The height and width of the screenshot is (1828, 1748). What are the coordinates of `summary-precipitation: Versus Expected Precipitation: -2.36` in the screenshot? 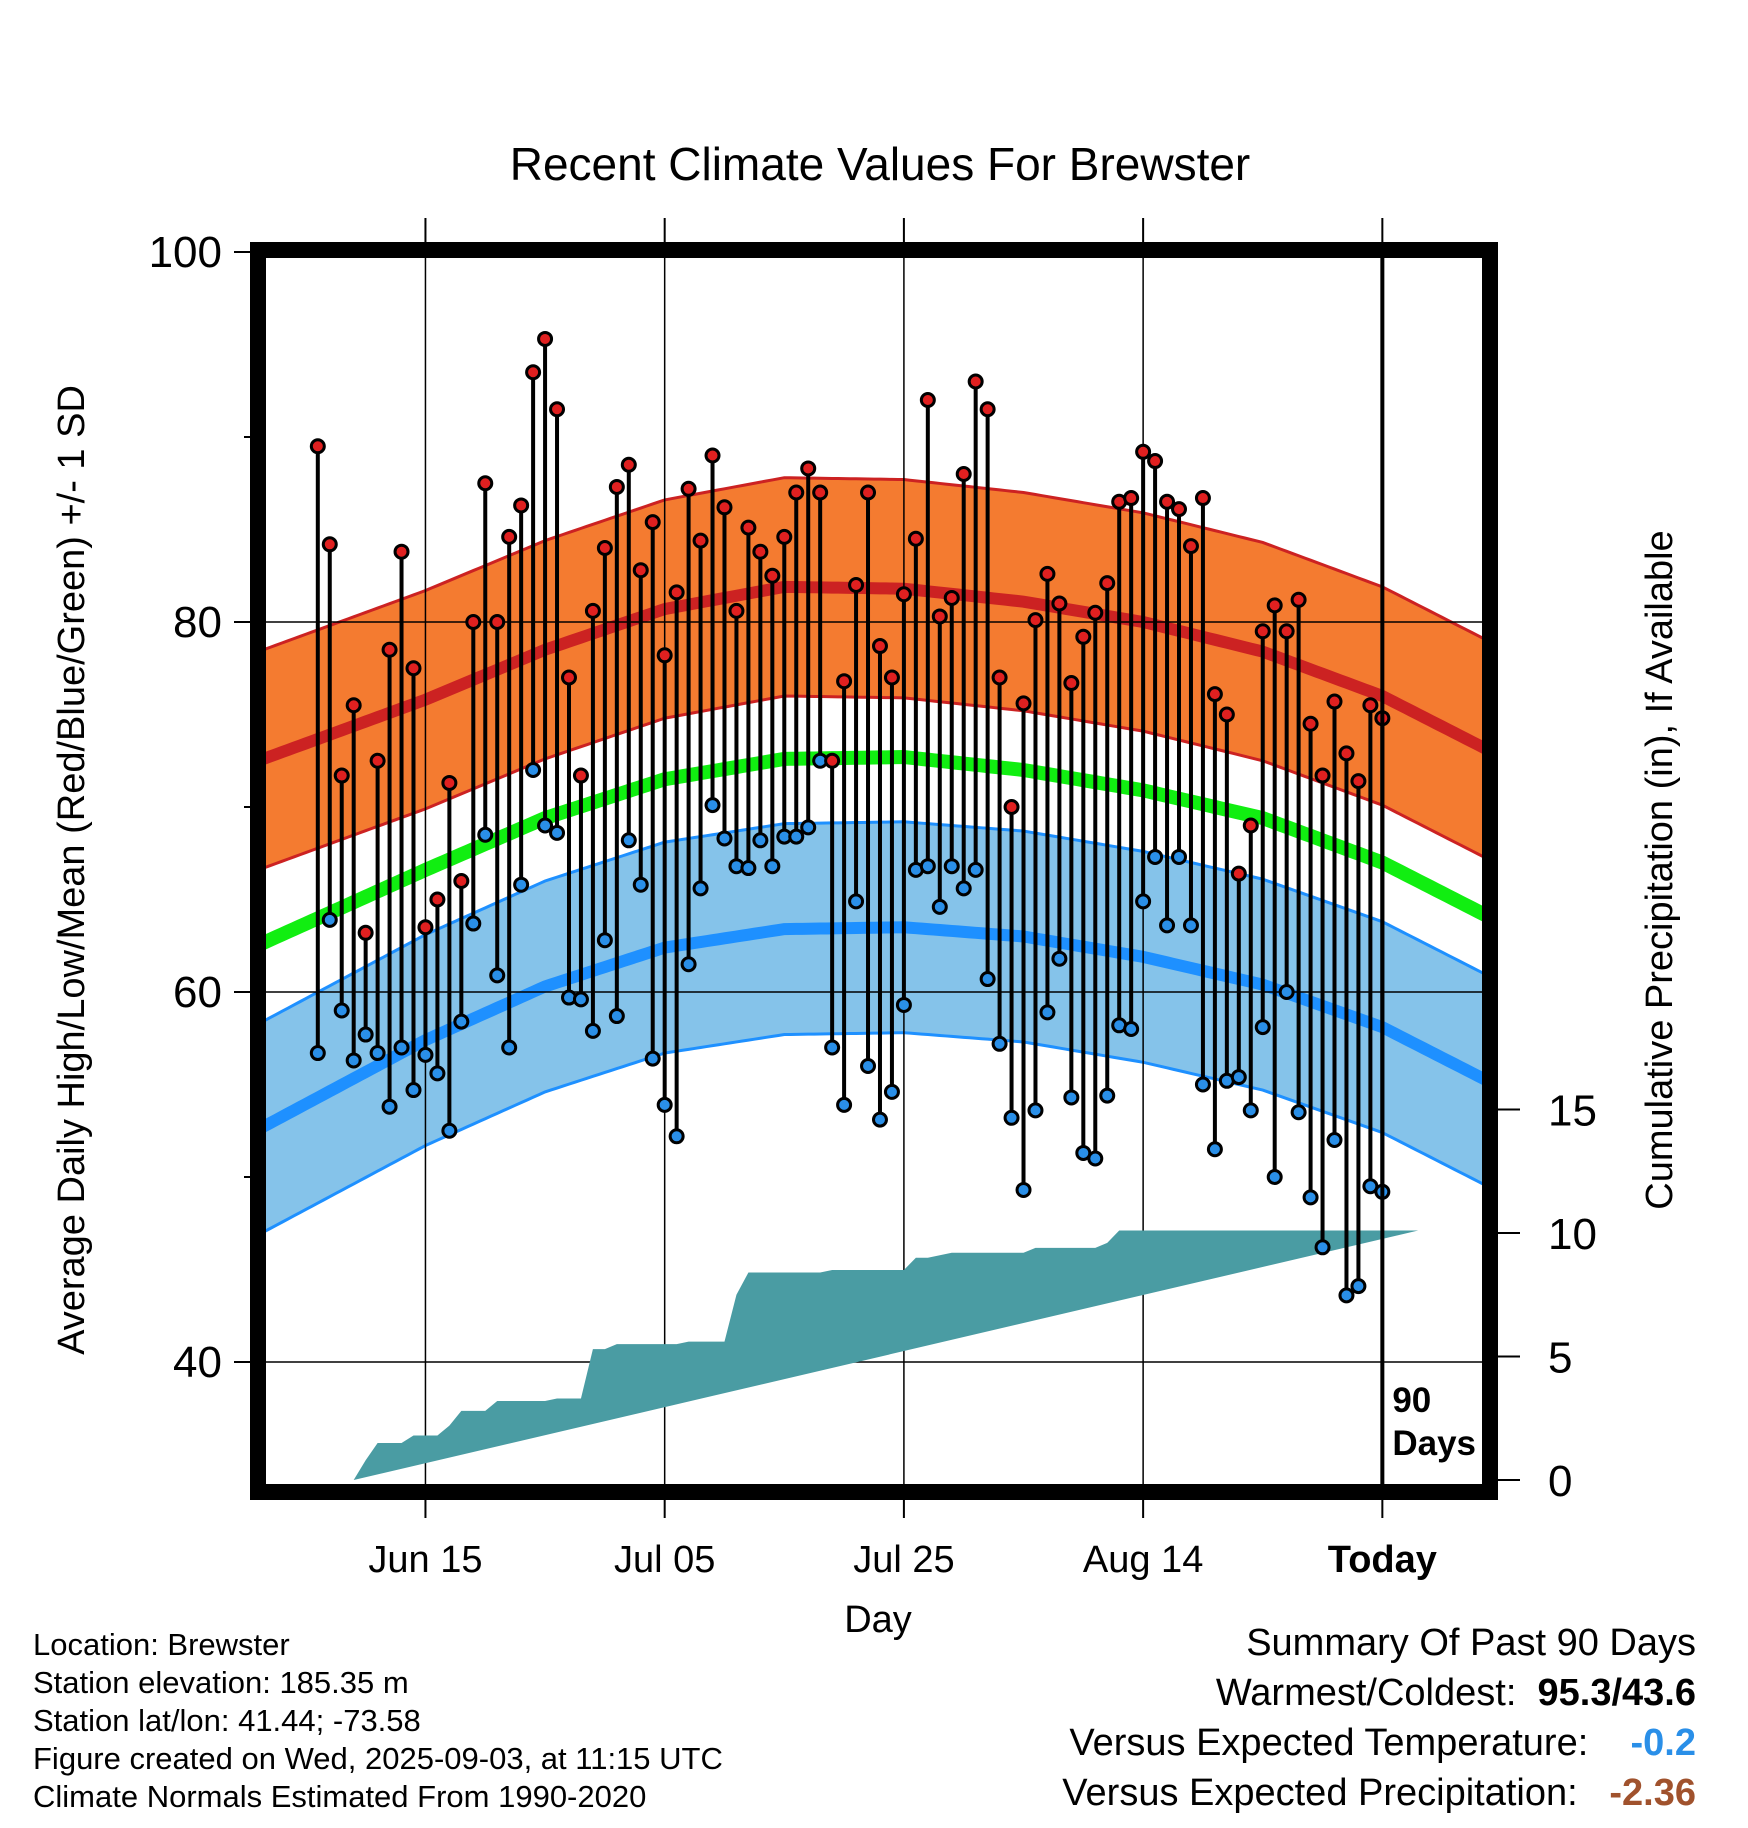 It's located at (1379, 1793).